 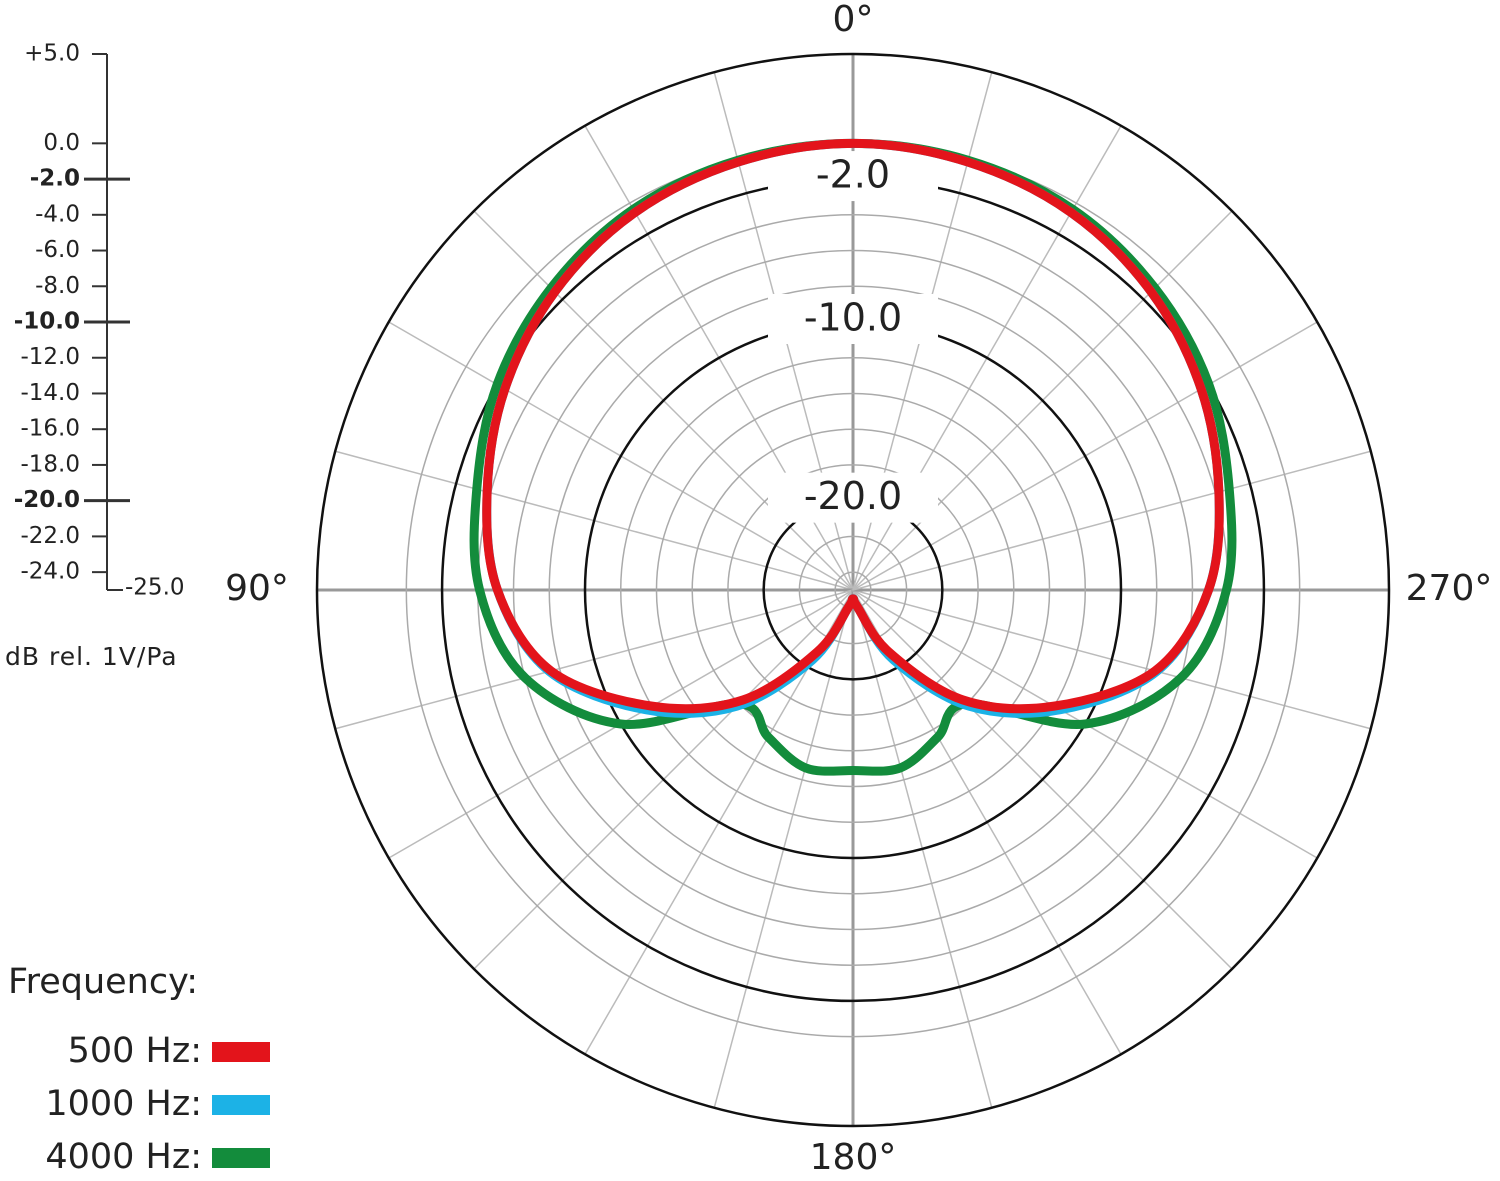 What do you see at coordinates (50, 357) in the screenshot?
I see `y-tick-label: -12.0` at bounding box center [50, 357].